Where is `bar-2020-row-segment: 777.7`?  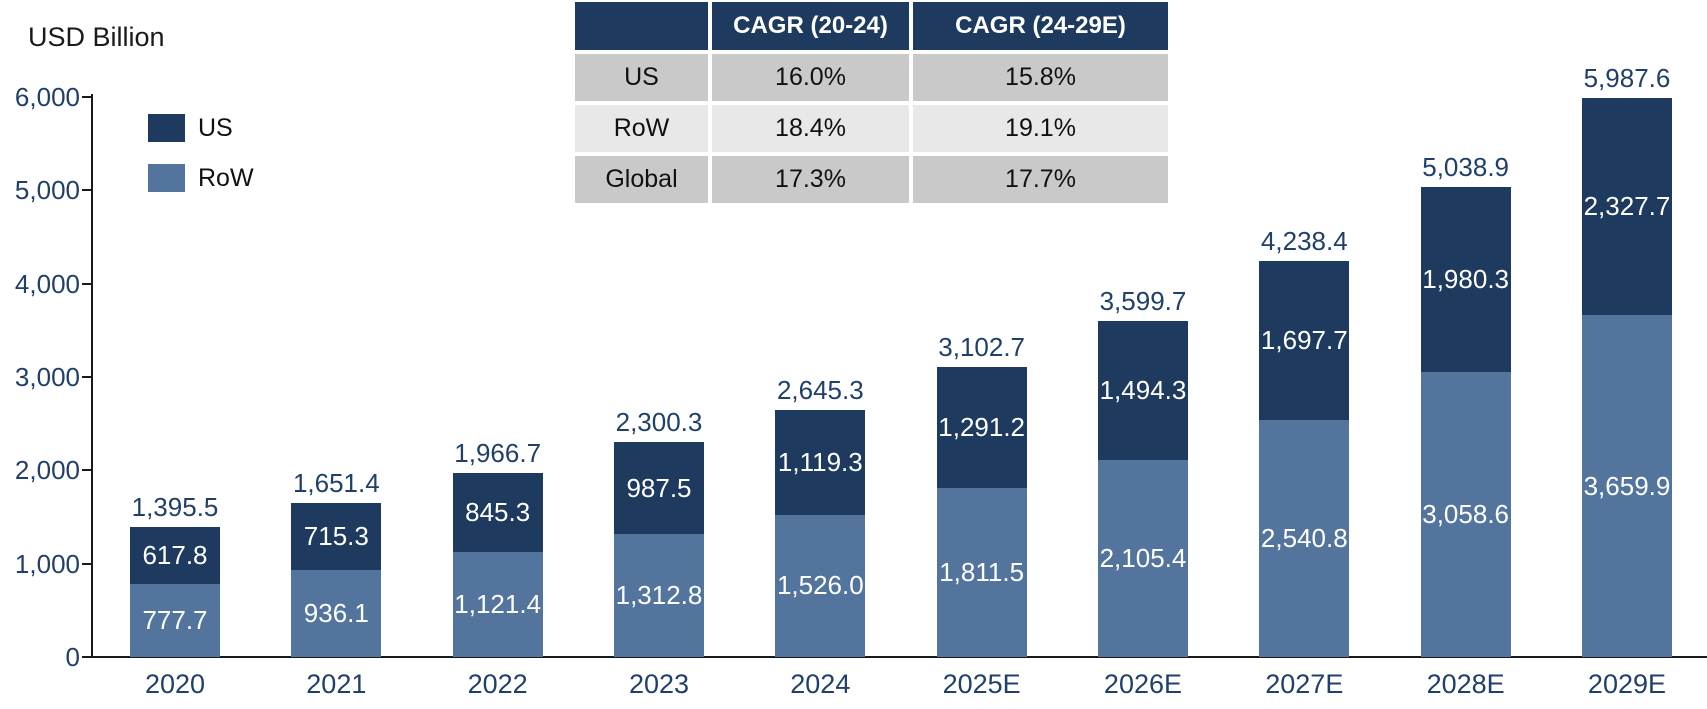
bar-2020-row-segment: 777.7 is located at coordinates (175, 620).